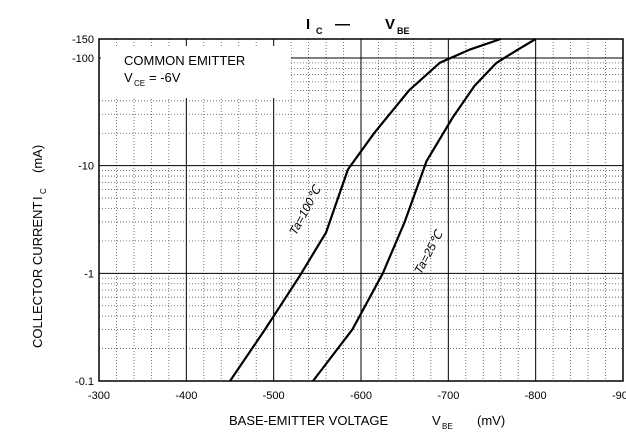 This screenshot has height=432, width=626. I want to click on title-vbe-subscript: BE, so click(403, 31).